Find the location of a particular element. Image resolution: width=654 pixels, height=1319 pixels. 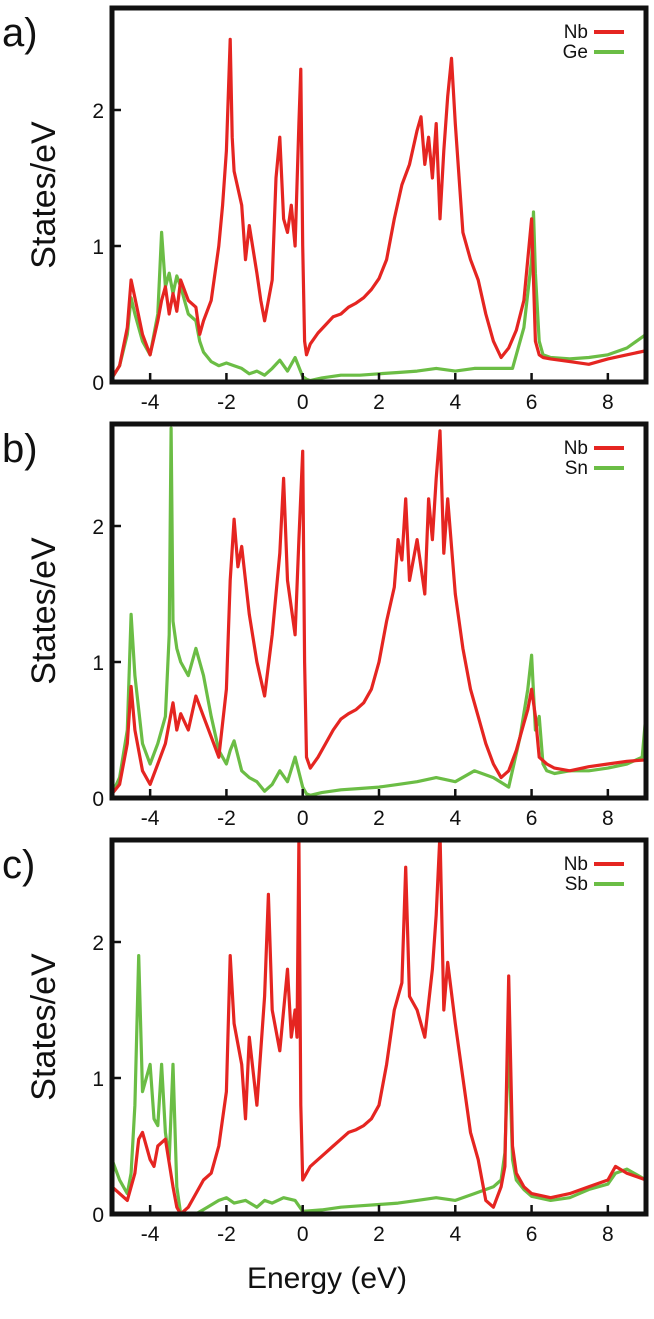

panel-label: c) is located at coordinates (18, 865).